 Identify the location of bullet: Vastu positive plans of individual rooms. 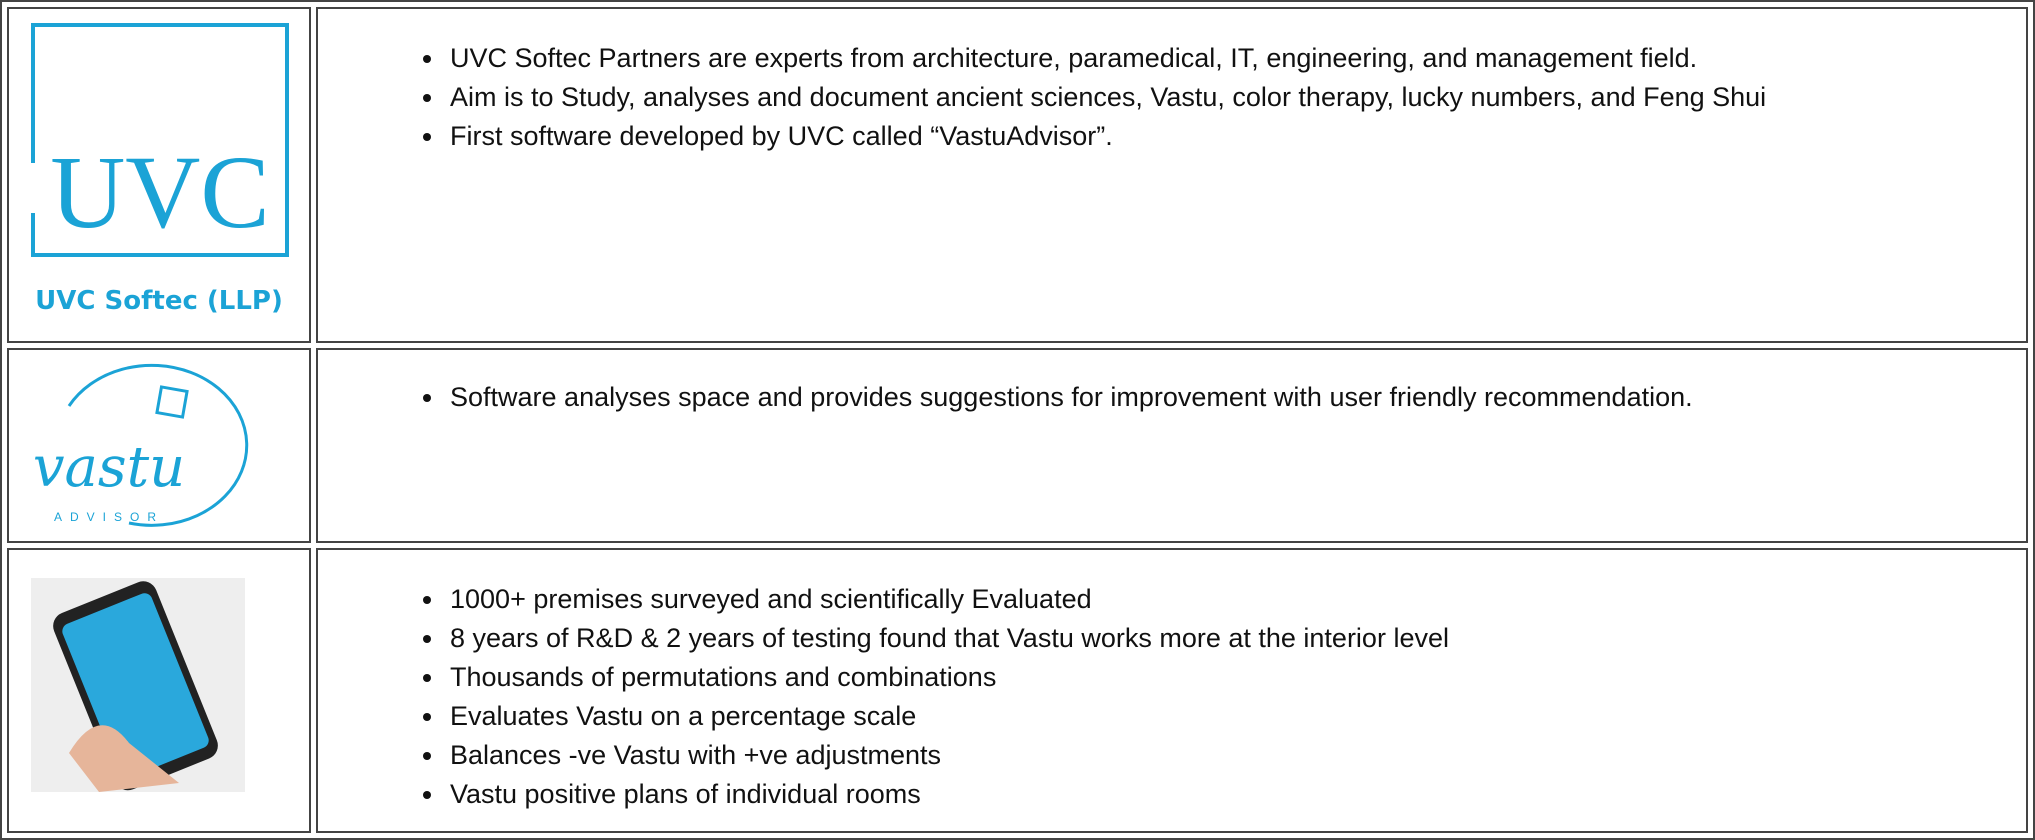
(1236, 794).